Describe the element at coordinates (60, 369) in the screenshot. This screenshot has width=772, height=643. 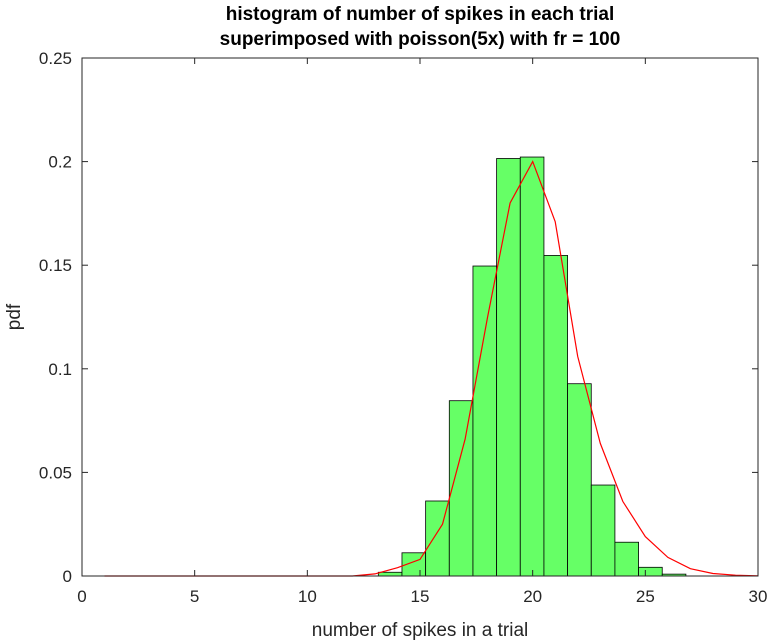
I see `y-tick-label: 0.1` at that location.